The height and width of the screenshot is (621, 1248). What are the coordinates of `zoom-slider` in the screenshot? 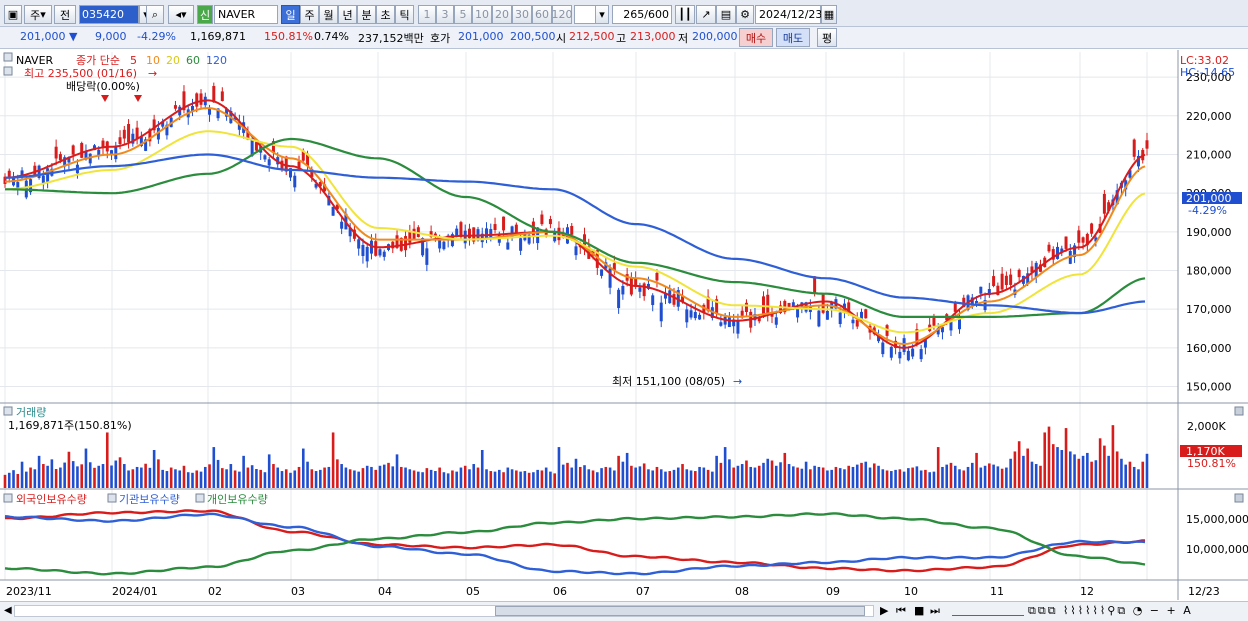 It's located at (988, 611).